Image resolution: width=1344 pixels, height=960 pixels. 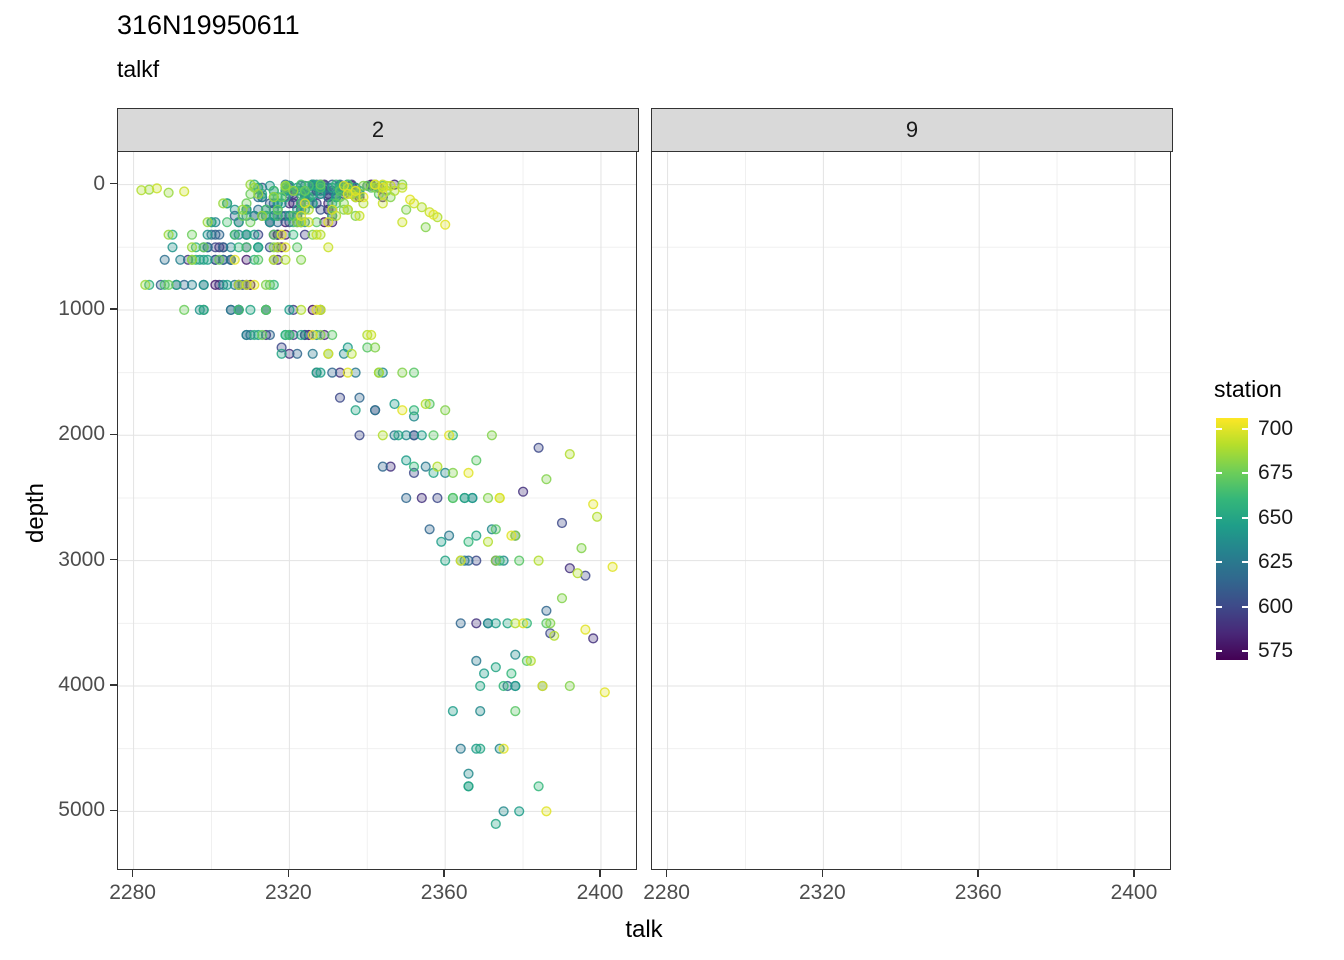 What do you see at coordinates (912, 129) in the screenshot?
I see `facet-label-9: 9` at bounding box center [912, 129].